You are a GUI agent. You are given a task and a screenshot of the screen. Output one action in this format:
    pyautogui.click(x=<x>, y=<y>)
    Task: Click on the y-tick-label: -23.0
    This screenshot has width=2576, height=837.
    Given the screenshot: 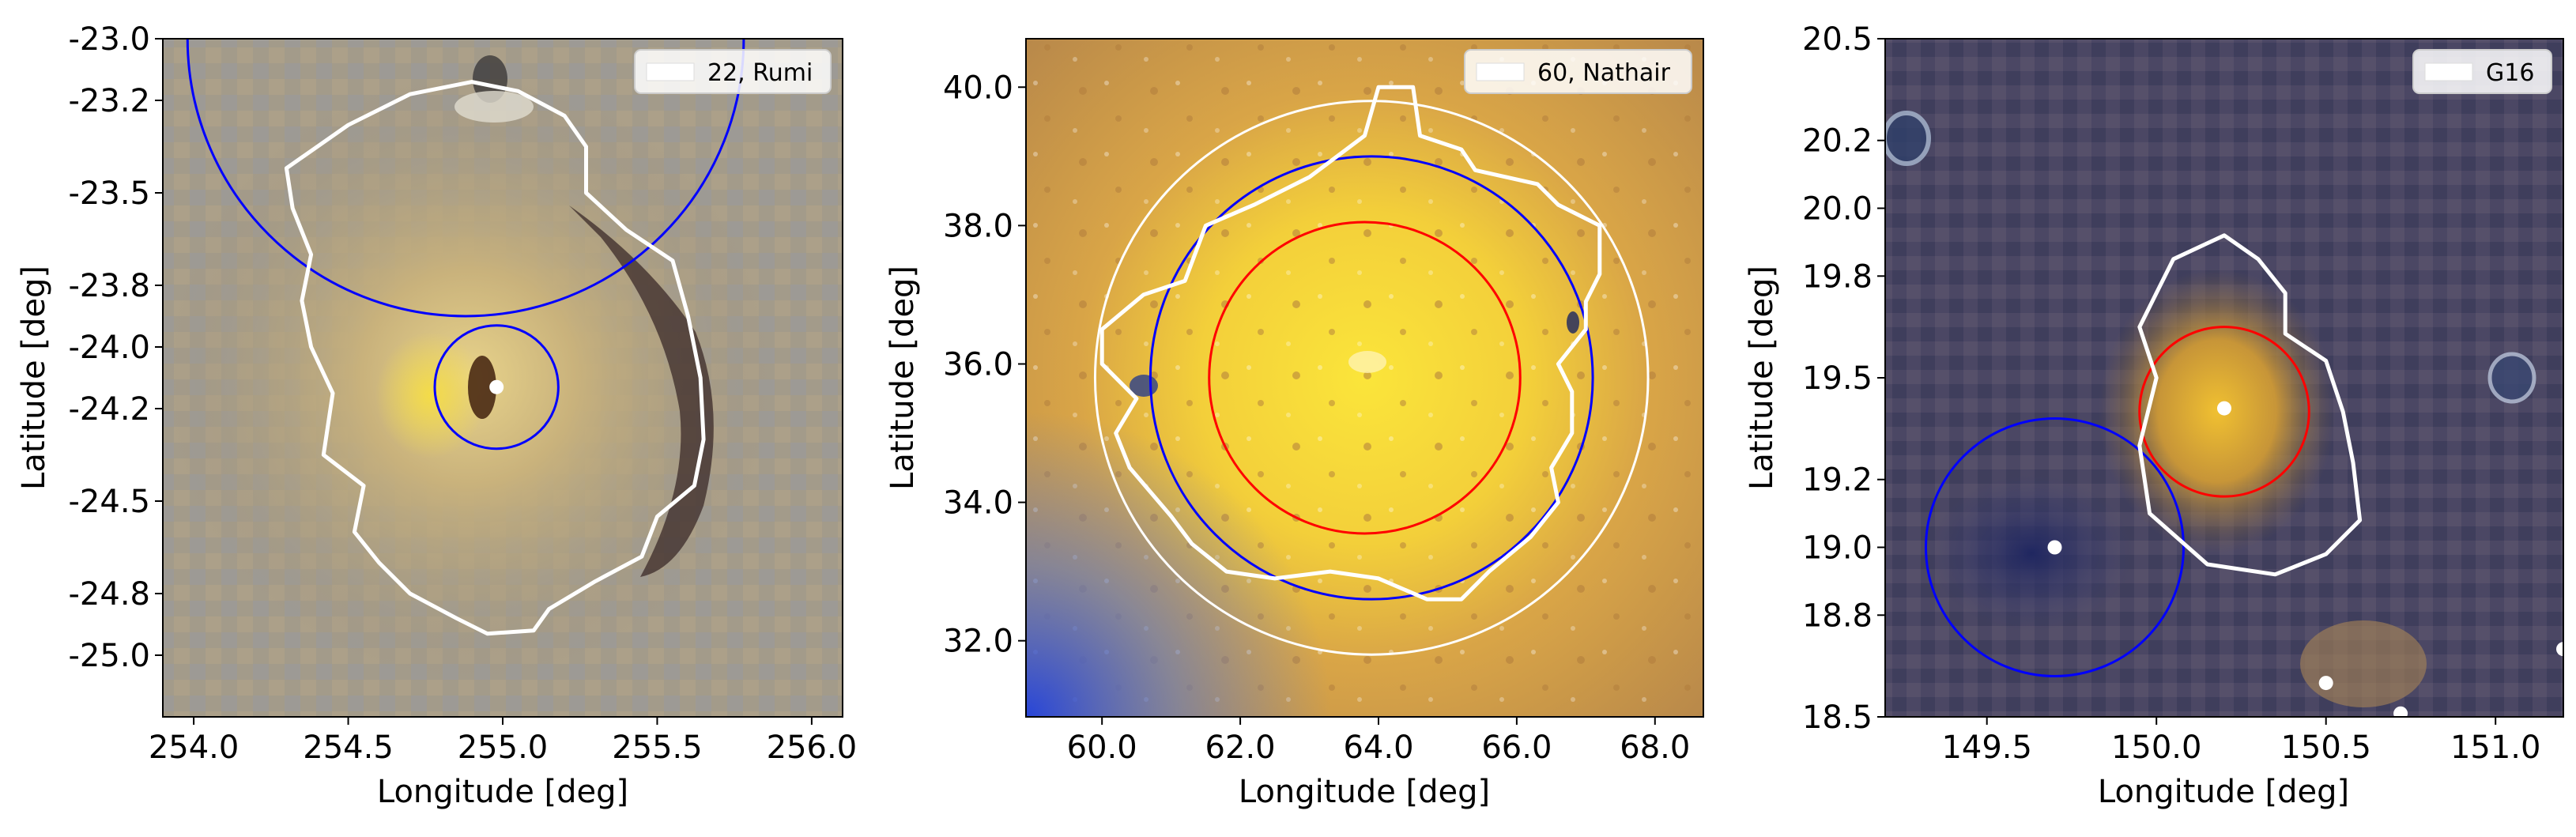 What is the action you would take?
    pyautogui.click(x=110, y=39)
    